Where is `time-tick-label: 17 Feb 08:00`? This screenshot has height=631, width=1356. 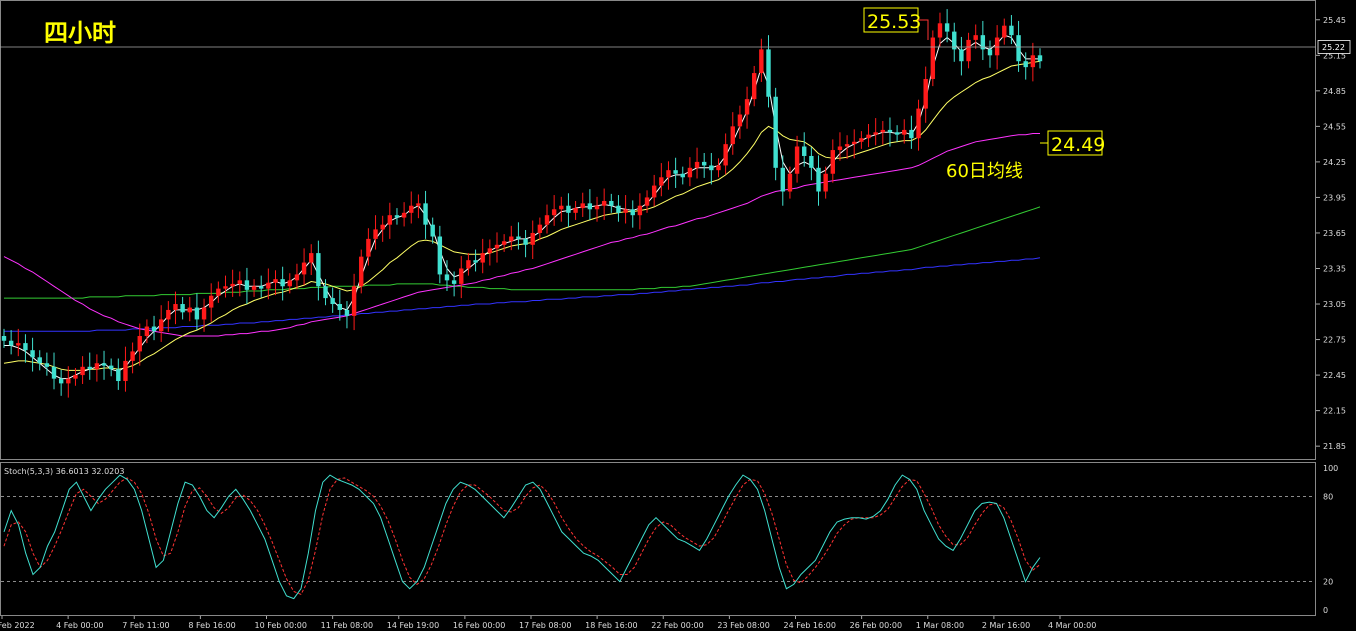
time-tick-label: 17 Feb 08:00 is located at coordinates (545, 625).